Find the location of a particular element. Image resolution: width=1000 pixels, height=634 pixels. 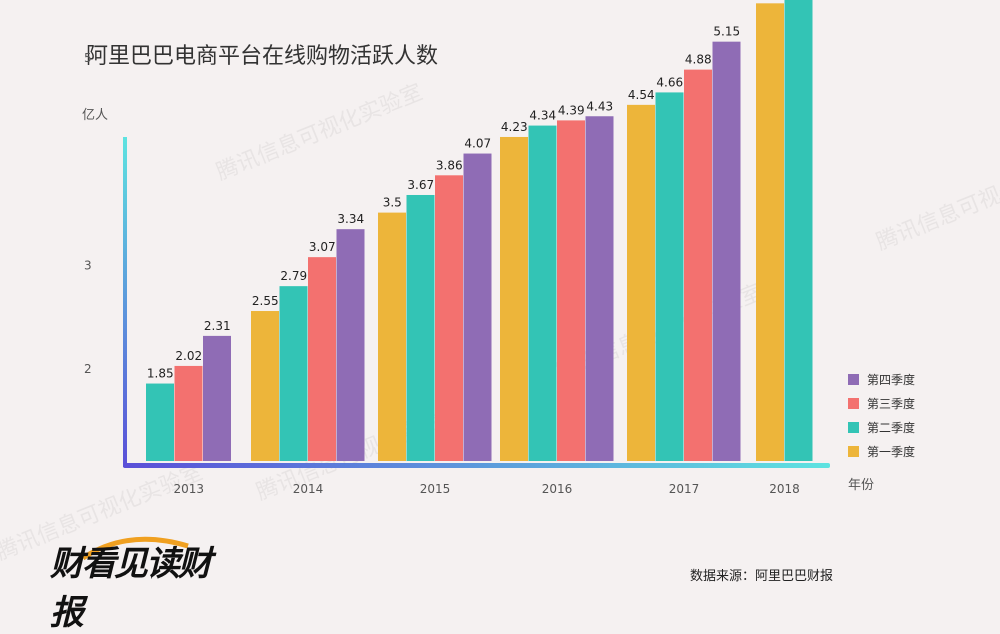

legend-label-q1: 第一季度 is located at coordinates (891, 451).